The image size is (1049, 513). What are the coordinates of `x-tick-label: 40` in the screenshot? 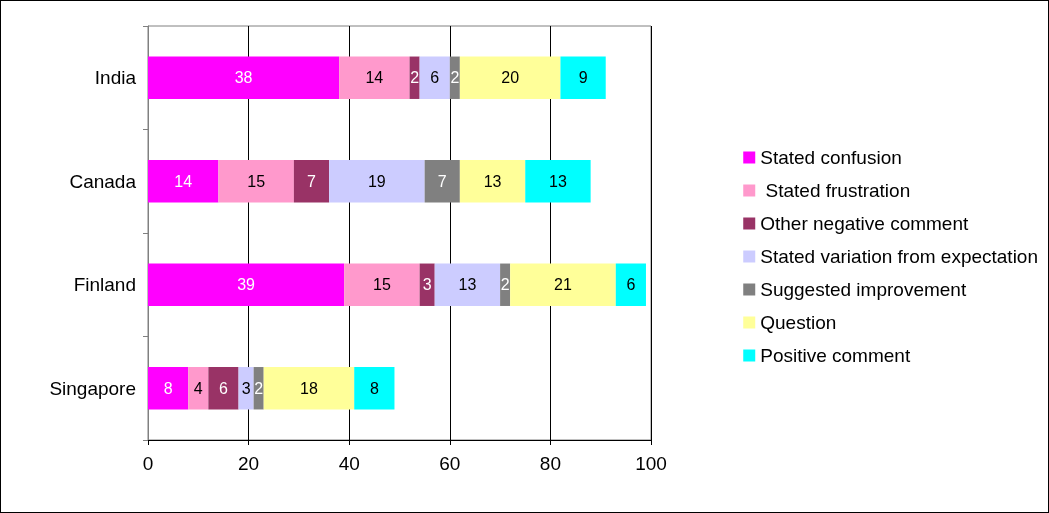 It's located at (349, 463).